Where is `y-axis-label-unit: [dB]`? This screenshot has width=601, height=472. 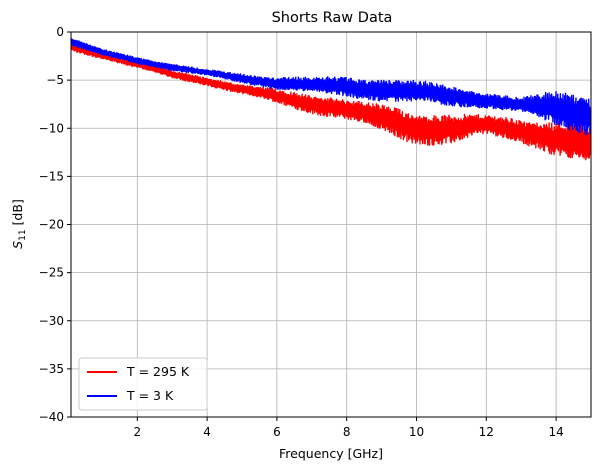 y-axis-label-unit: [dB] is located at coordinates (17, 214).